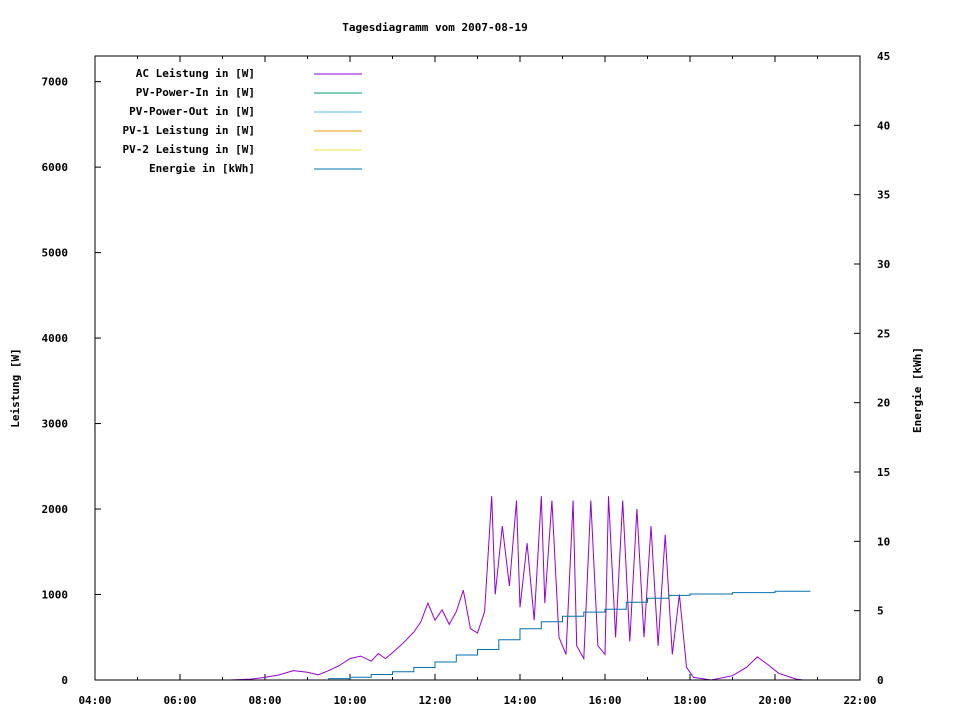 The image size is (960, 720). What do you see at coordinates (883, 125) in the screenshot?
I see `y2-tick-label: 40` at bounding box center [883, 125].